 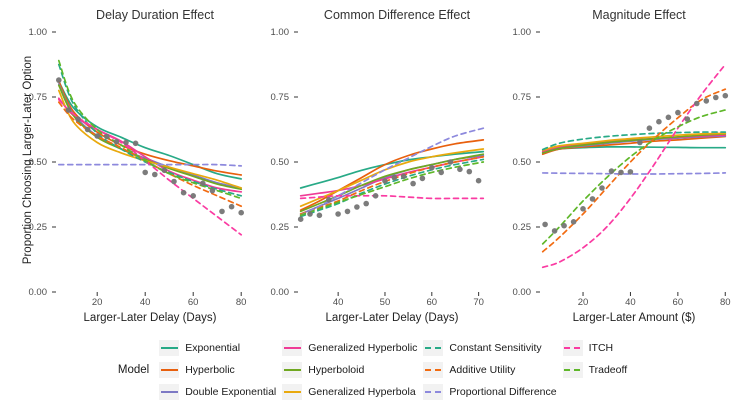 What do you see at coordinates (392, 169) in the screenshot?
I see `series-line-exponential` at bounding box center [392, 169].